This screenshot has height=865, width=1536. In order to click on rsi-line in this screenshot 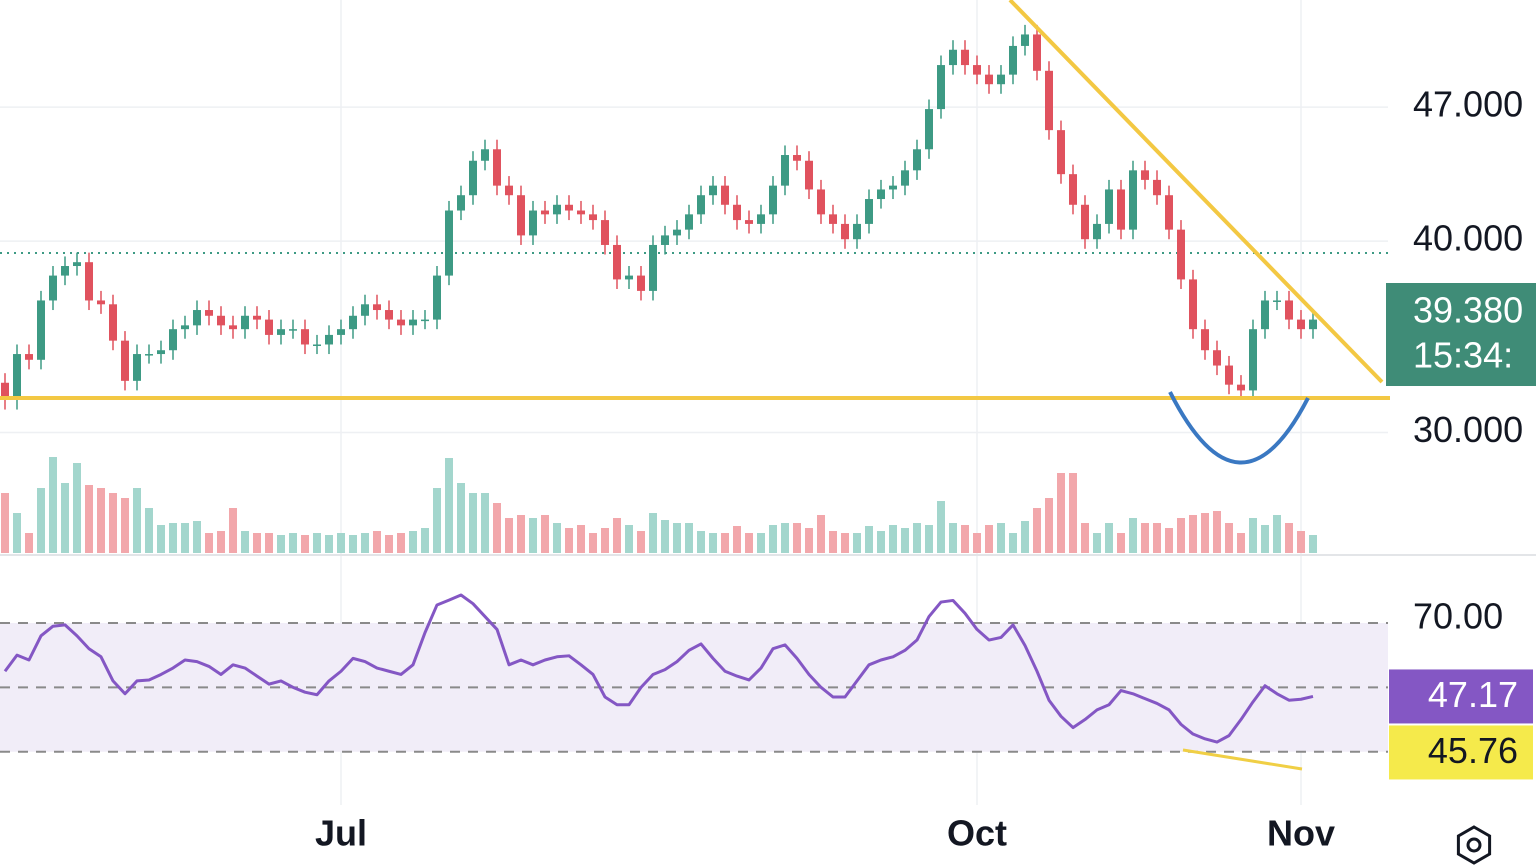, I will do `click(658, 668)`.